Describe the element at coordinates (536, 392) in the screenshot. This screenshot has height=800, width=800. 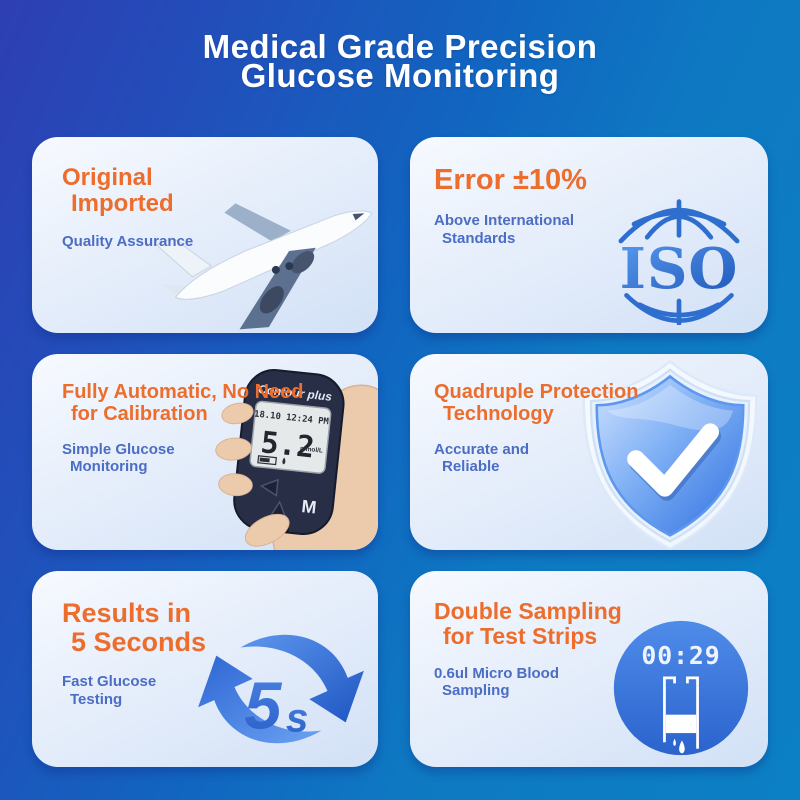
I see `heading-line-1: Quadruple Protection` at that location.